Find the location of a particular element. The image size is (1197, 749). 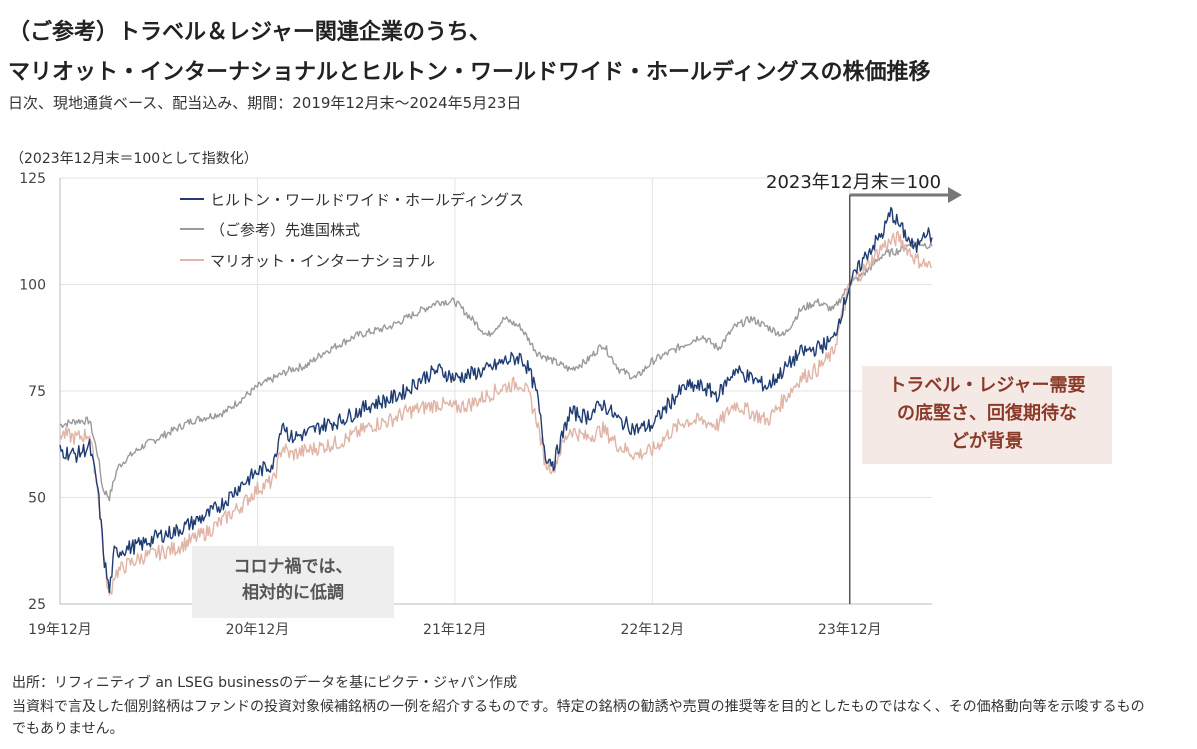

legend-label-marriott: マリオット・インターナショナル is located at coordinates (322, 261).